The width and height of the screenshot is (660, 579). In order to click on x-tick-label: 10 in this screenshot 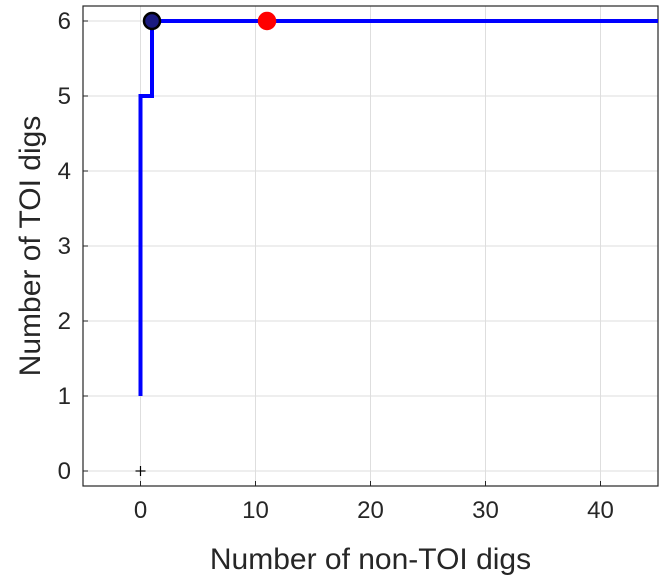, I will do `click(255, 510)`.